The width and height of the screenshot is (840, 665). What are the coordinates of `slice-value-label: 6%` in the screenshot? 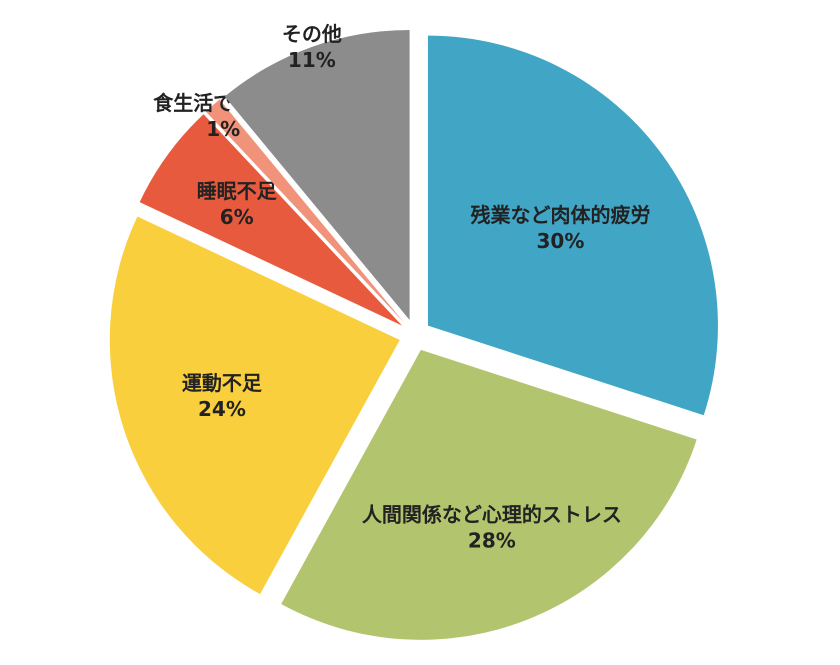 It's located at (237, 217).